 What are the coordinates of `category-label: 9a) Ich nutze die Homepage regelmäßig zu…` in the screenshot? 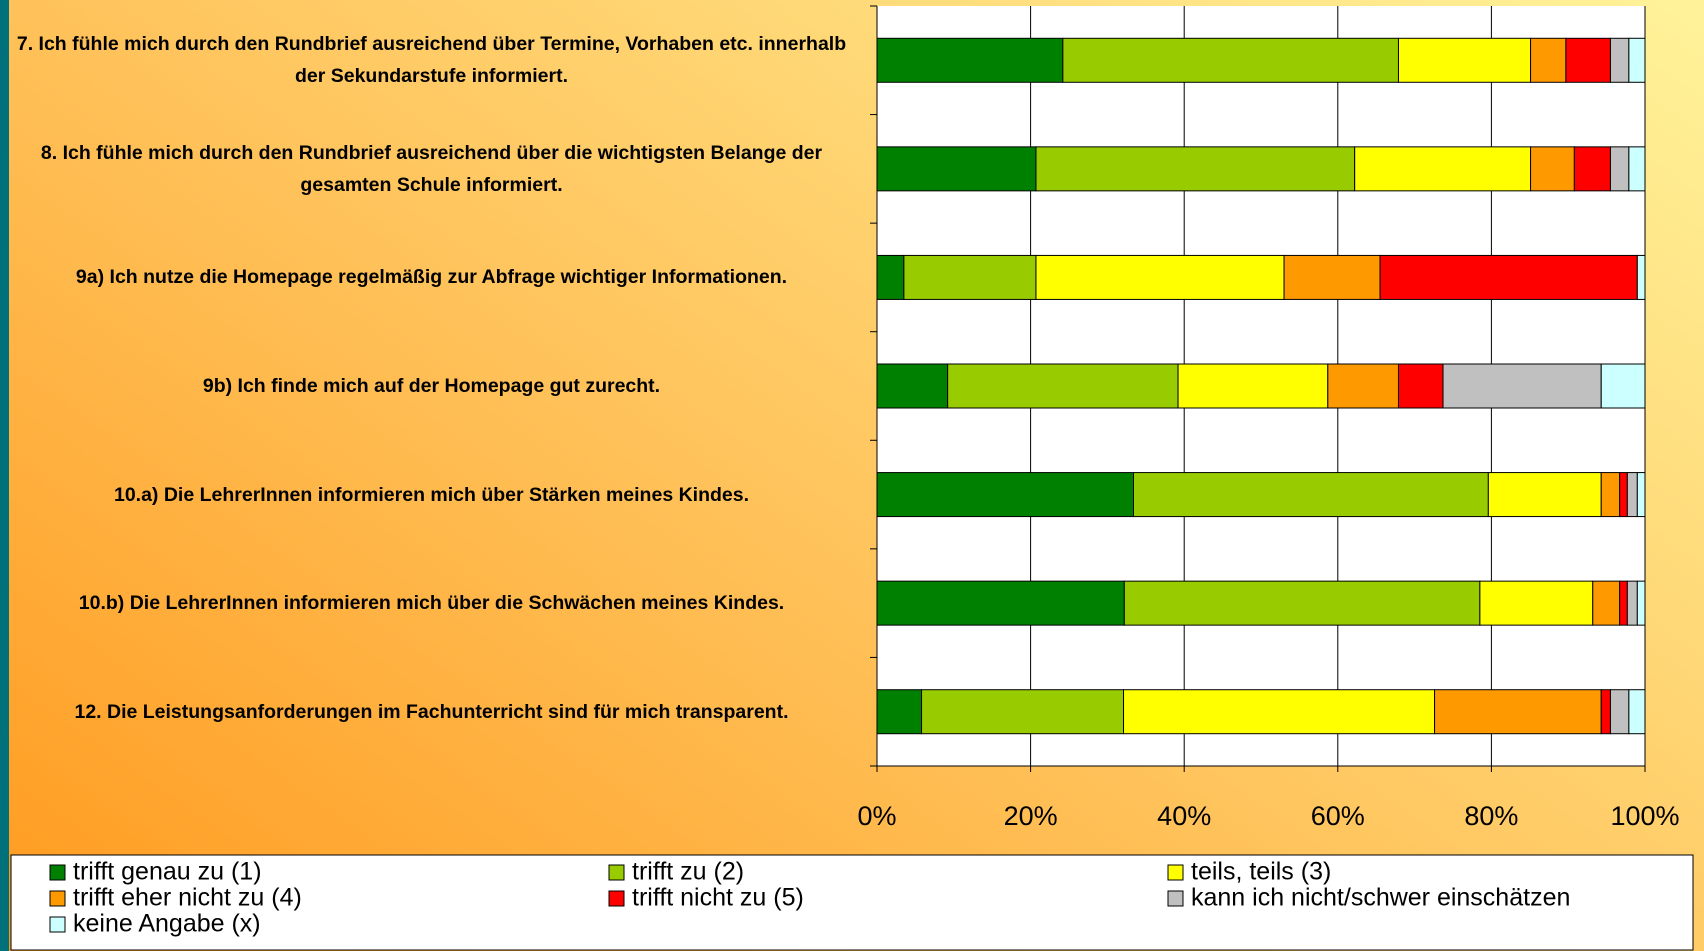 It's located at (431, 277).